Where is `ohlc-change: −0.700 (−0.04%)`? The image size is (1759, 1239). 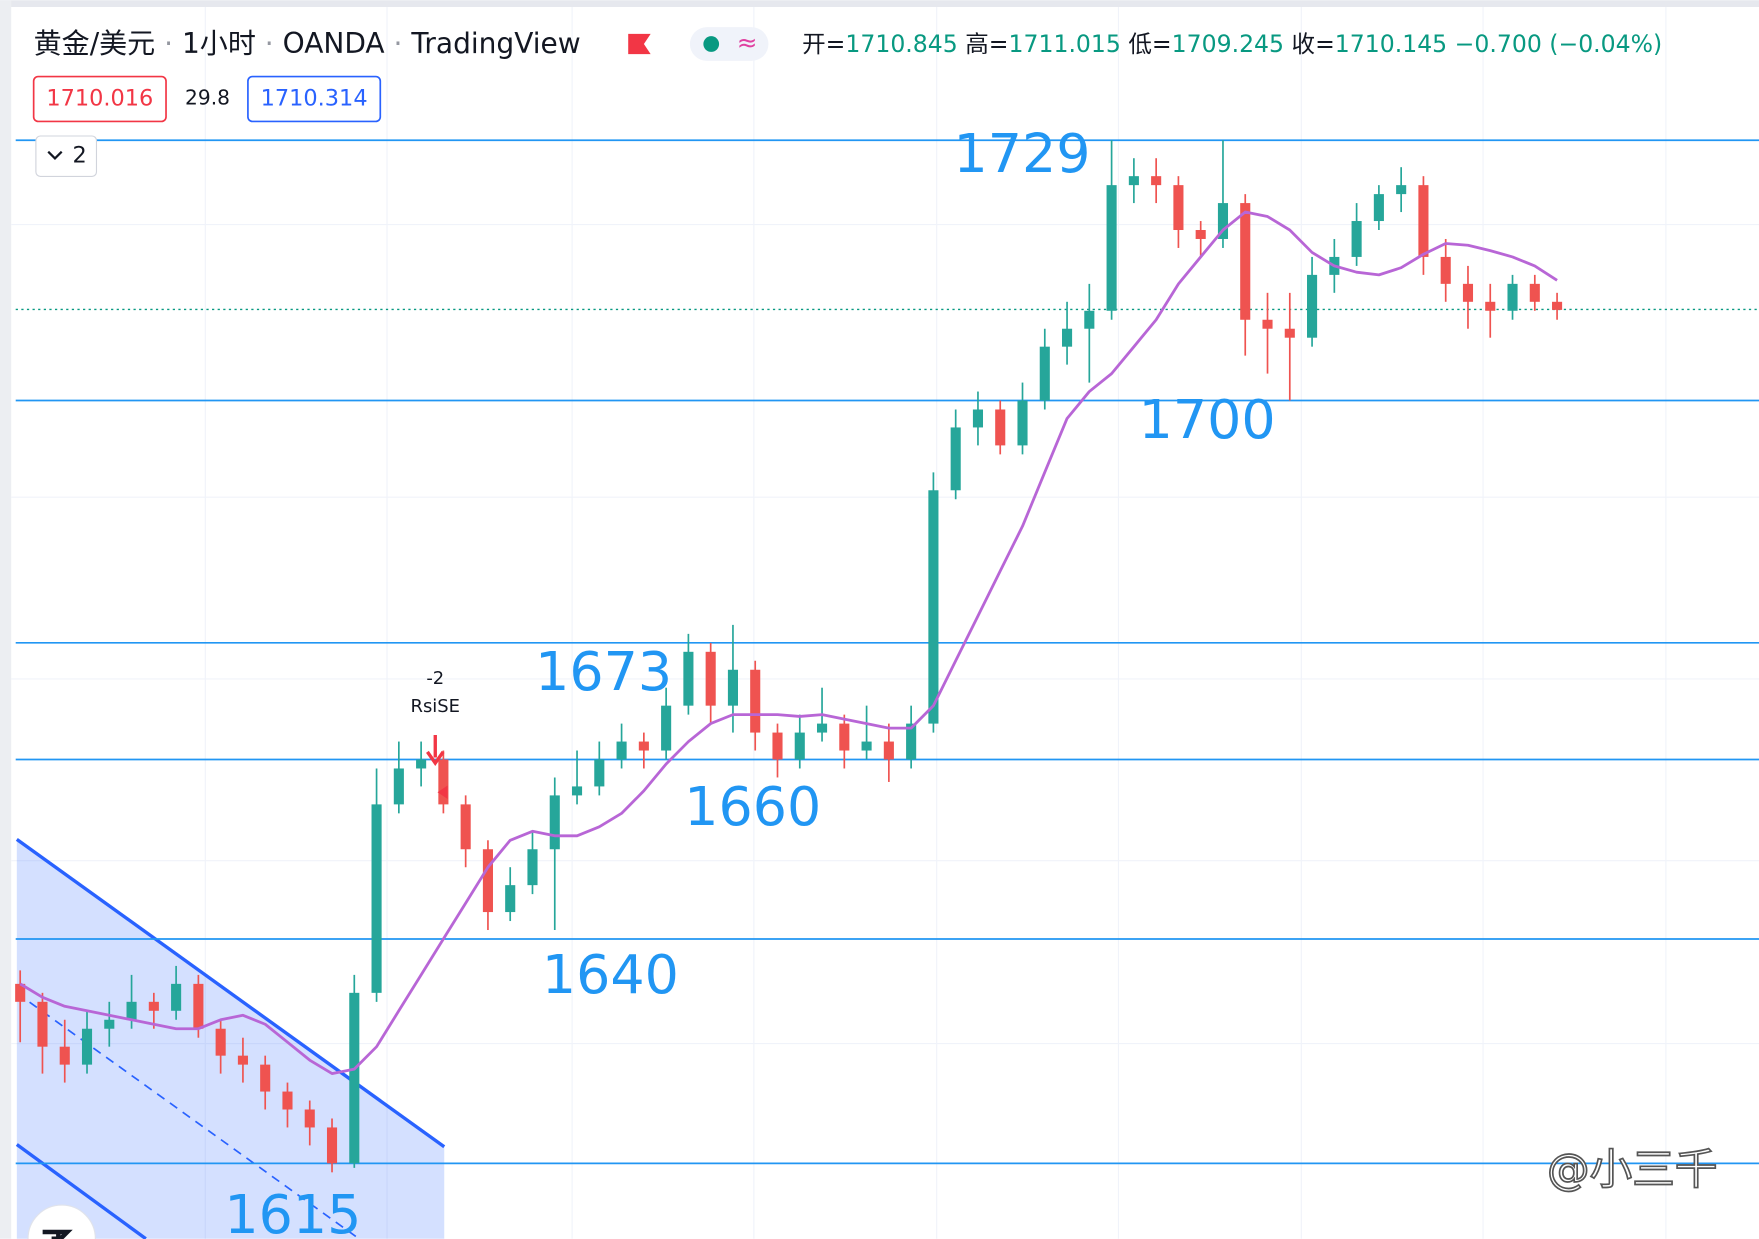 ohlc-change: −0.700 (−0.04%) is located at coordinates (1559, 44).